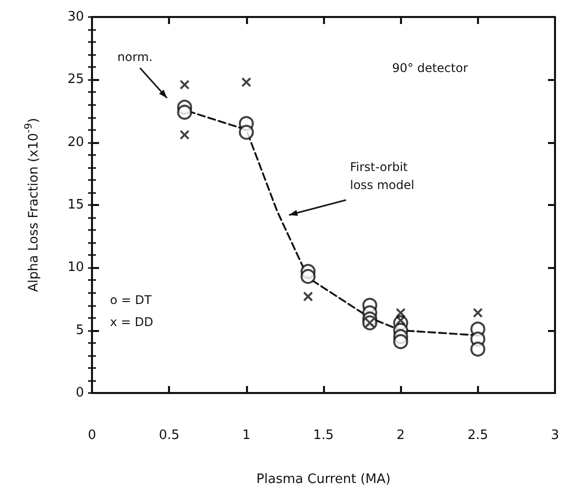 This screenshot has width=565, height=491. I want to click on x-tick-label: 3, so click(555, 435).